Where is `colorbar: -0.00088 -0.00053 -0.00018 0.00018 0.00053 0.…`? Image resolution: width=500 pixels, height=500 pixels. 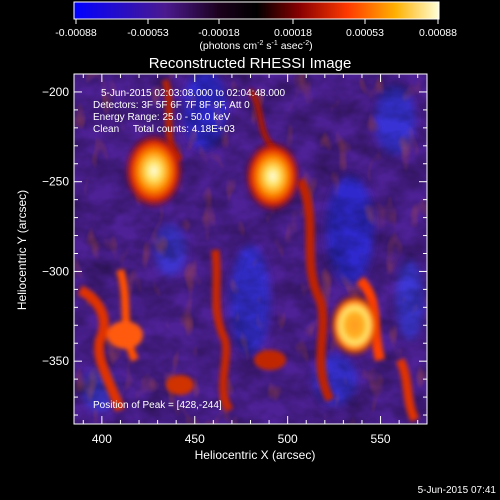 colorbar: -0.00088 -0.00053 -0.00018 0.00018 0.00053 0.… is located at coordinates (256, 26).